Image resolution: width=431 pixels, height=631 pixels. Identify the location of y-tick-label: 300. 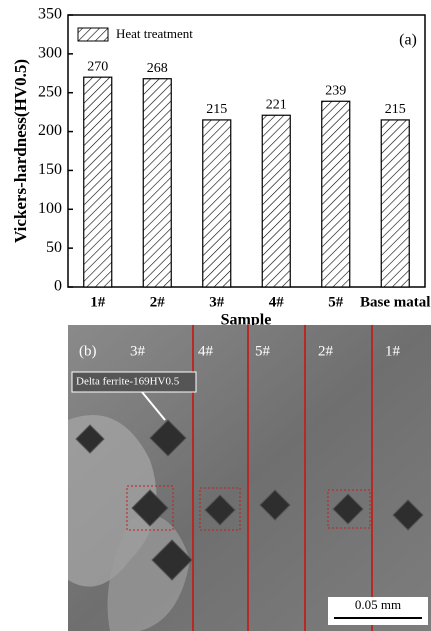
(50, 53).